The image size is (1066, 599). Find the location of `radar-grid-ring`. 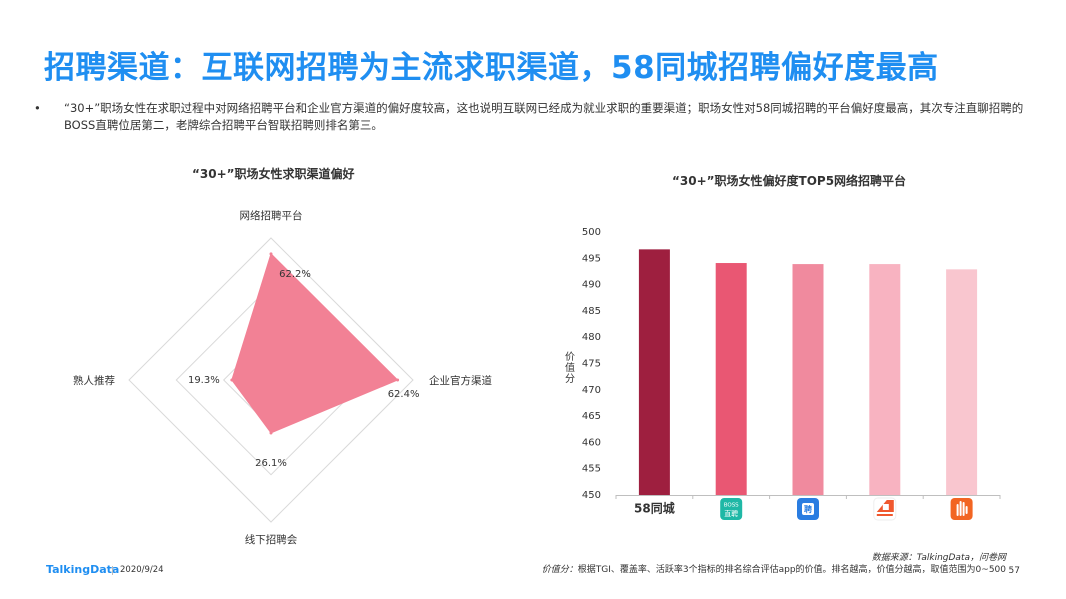

radar-grid-ring is located at coordinates (271, 380).